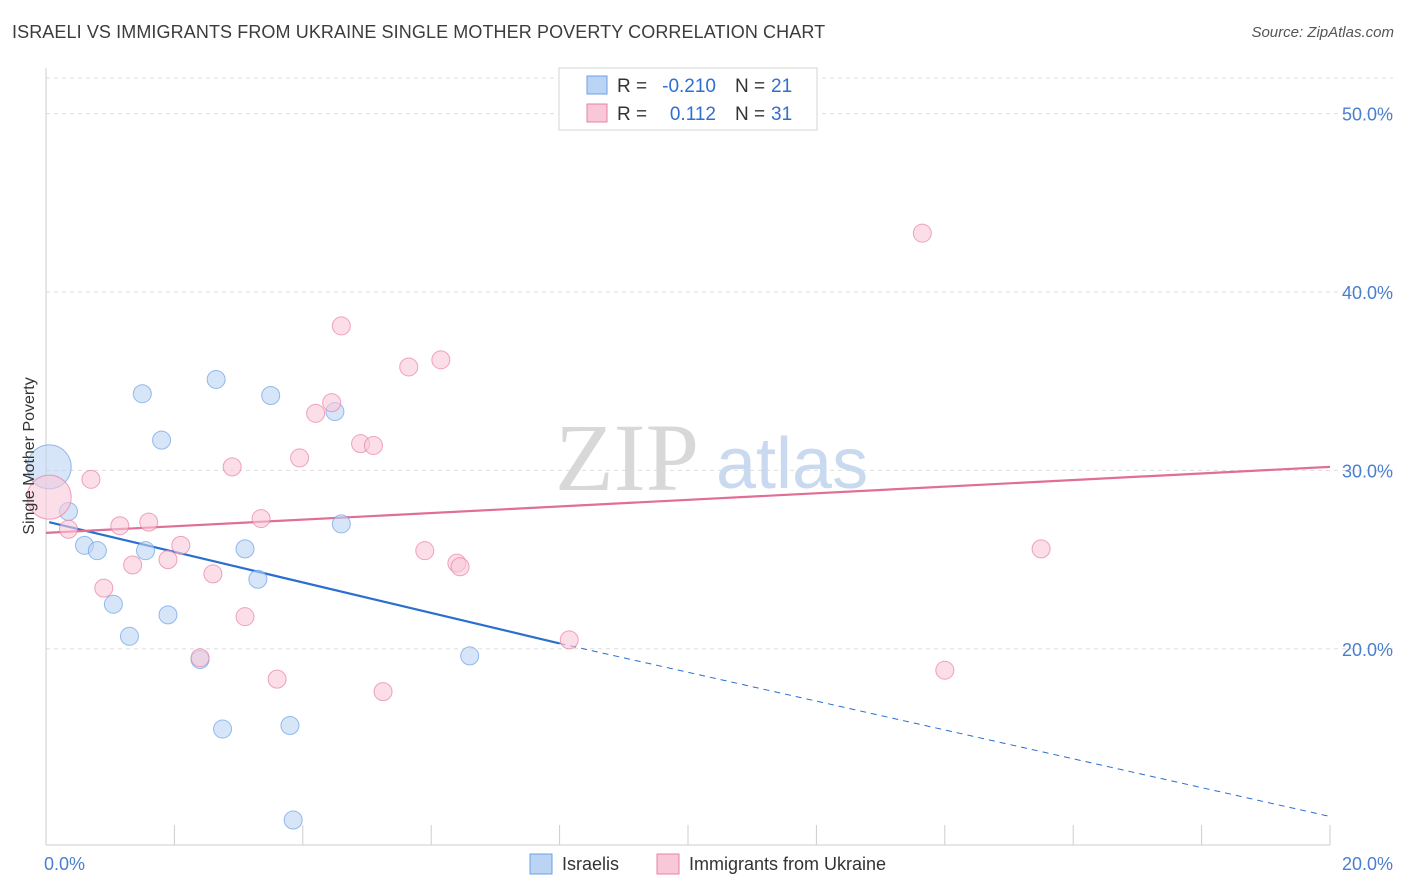 Image resolution: width=1406 pixels, height=892 pixels. I want to click on bottom-legend-label-israelis: Israelis, so click(590, 864).